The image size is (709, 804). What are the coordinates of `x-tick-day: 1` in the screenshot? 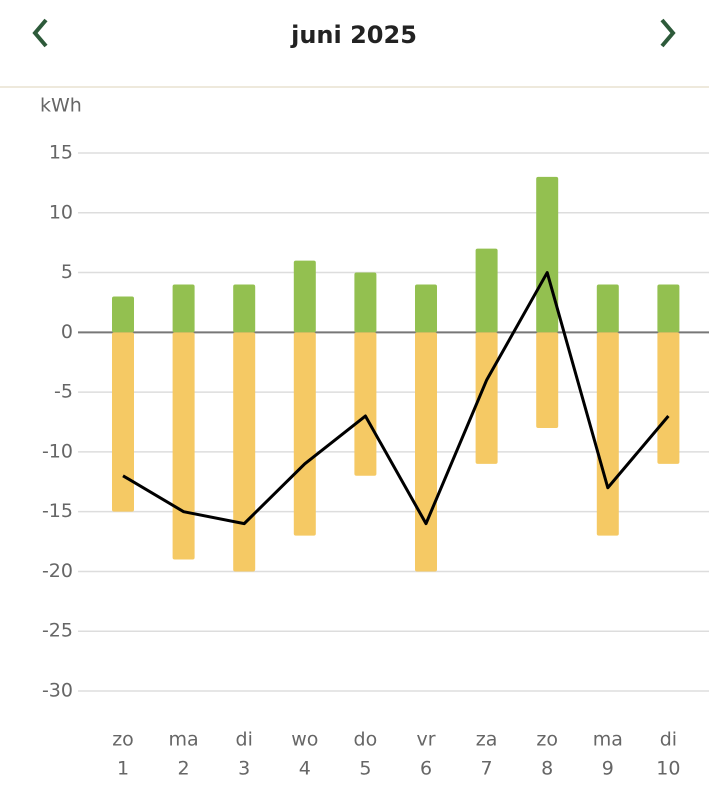 It's located at (123, 769).